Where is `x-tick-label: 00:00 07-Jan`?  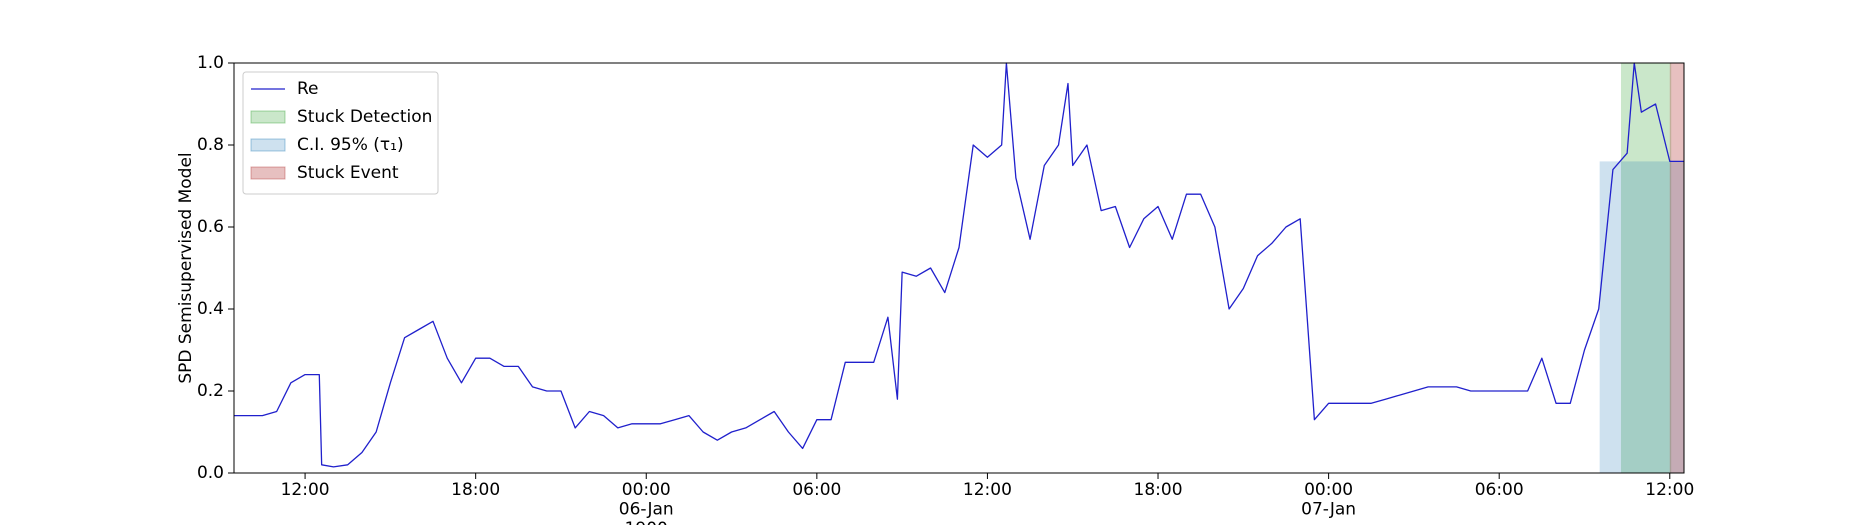 x-tick-label: 00:00 07-Jan is located at coordinates (1328, 500).